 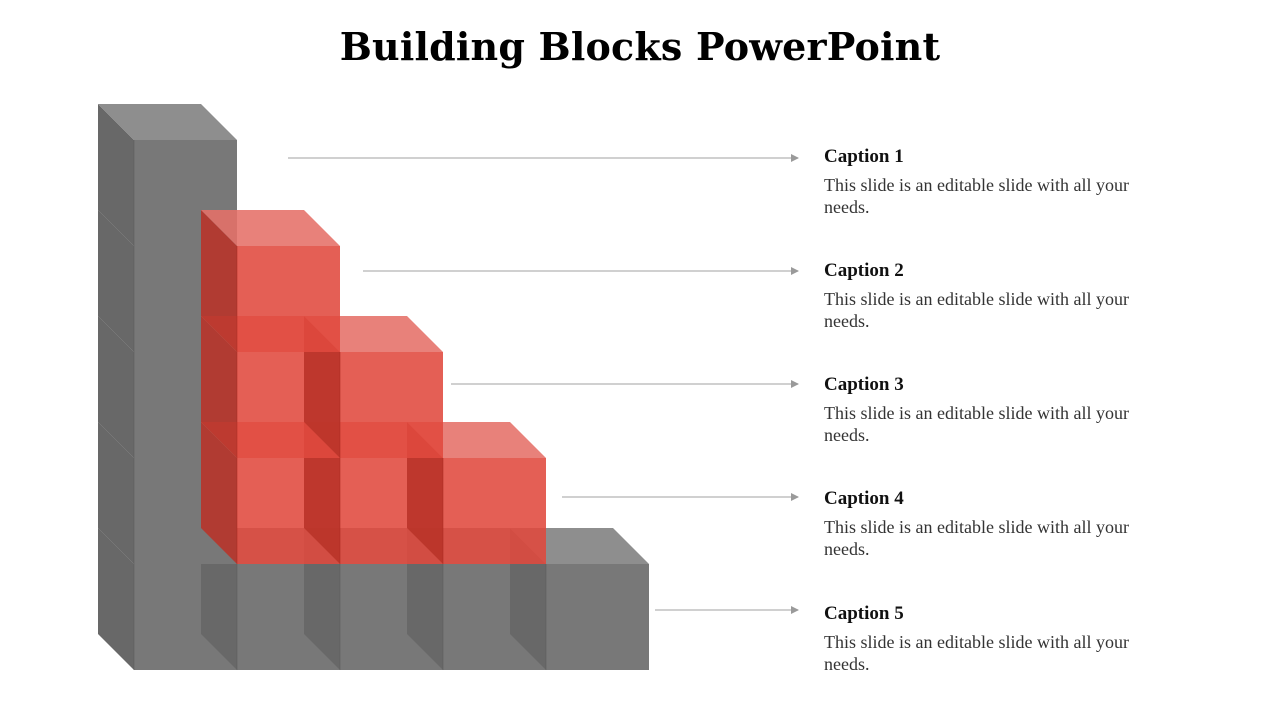 What do you see at coordinates (270, 228) in the screenshot?
I see `red-block-14-top` at bounding box center [270, 228].